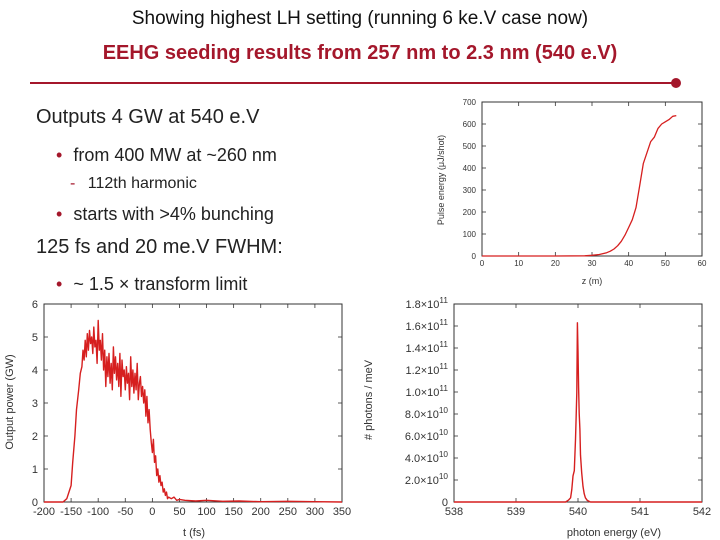  I want to click on x-tick-label: 10, so click(518, 263).